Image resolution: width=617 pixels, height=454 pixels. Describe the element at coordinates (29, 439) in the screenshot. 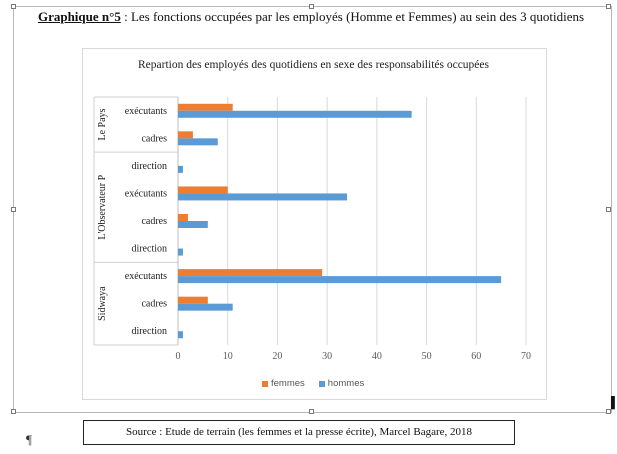

I see `paragraph-mark: ¶` at that location.